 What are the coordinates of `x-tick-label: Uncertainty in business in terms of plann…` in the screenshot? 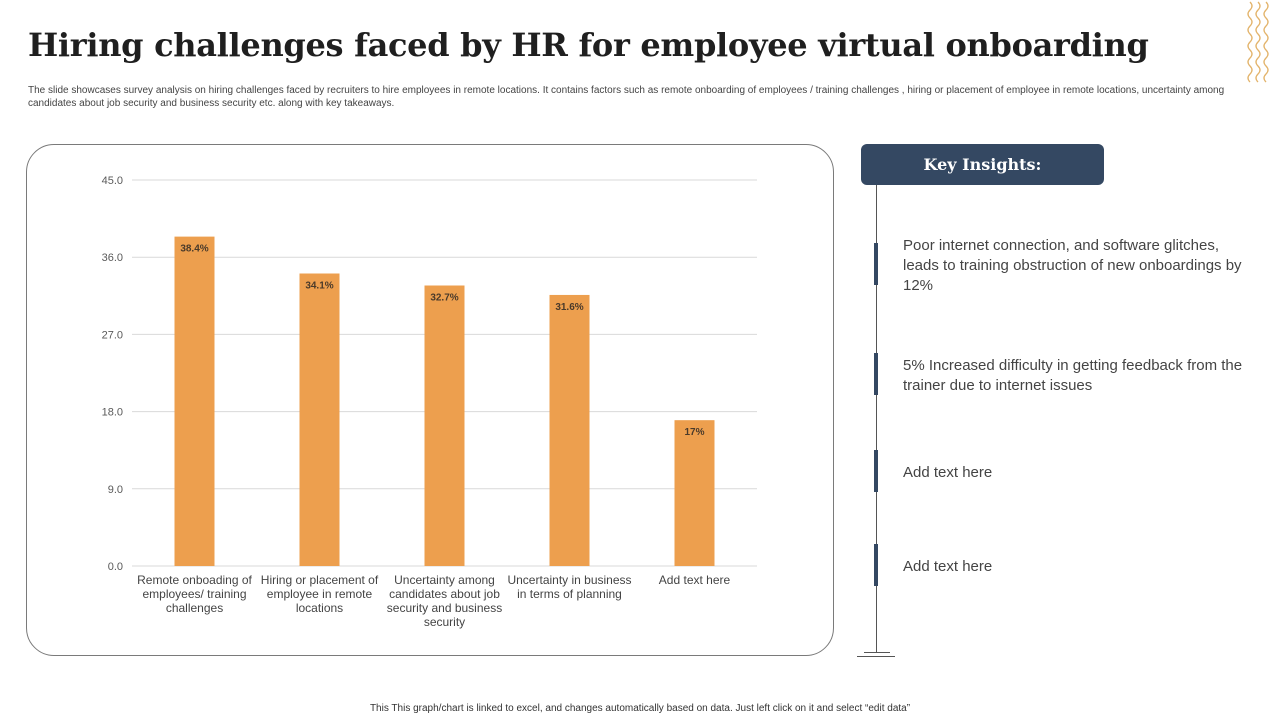 It's located at (569, 587).